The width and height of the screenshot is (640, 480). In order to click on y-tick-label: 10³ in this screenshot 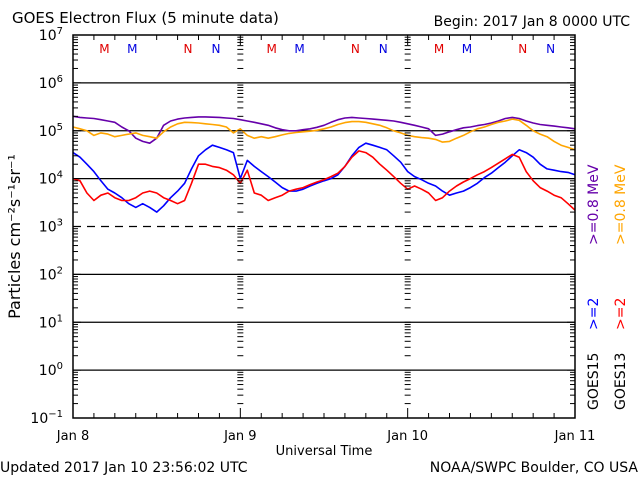, I will do `click(51, 227)`.